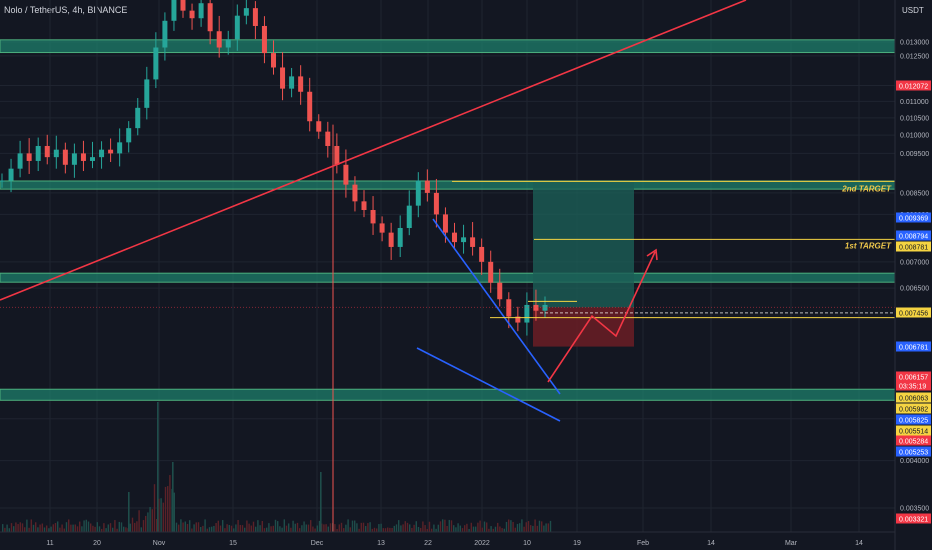 This screenshot has height=550, width=932. I want to click on projection-arrow-head, so click(652, 254).